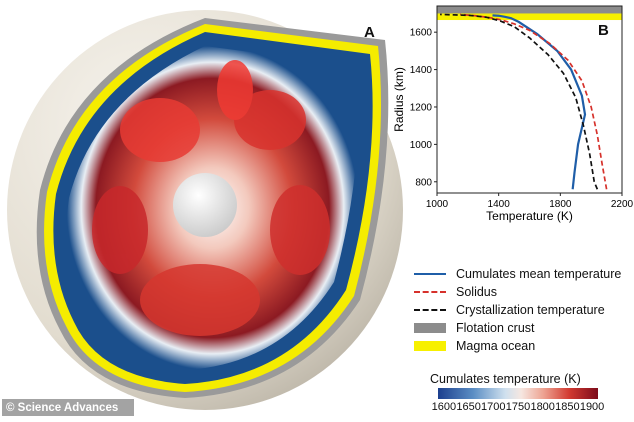 This screenshot has height=422, width=634. I want to click on x-tick-label: 1800, so click(560, 204).